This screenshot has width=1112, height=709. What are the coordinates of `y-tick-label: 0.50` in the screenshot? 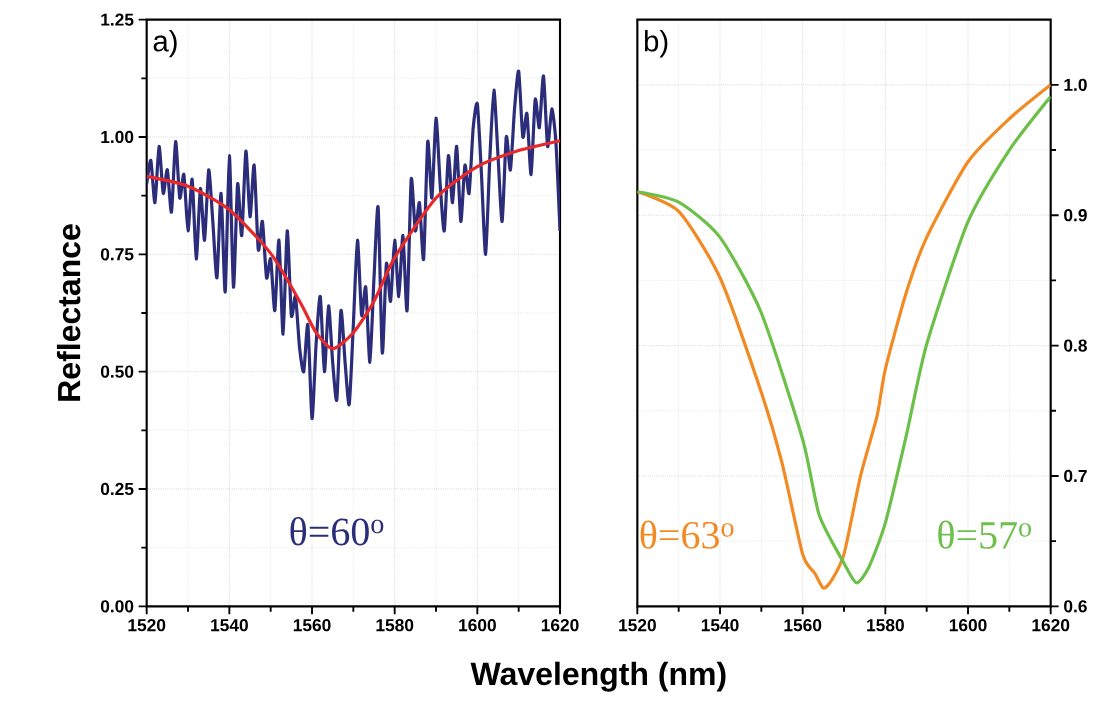 It's located at (117, 371).